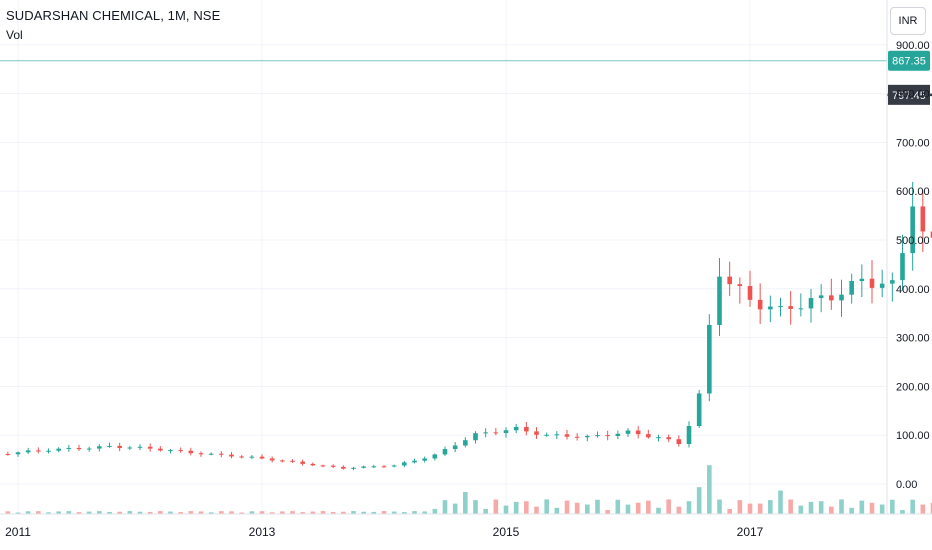  Describe the element at coordinates (750, 532) in the screenshot. I see `x-tick-label: 2017` at that location.